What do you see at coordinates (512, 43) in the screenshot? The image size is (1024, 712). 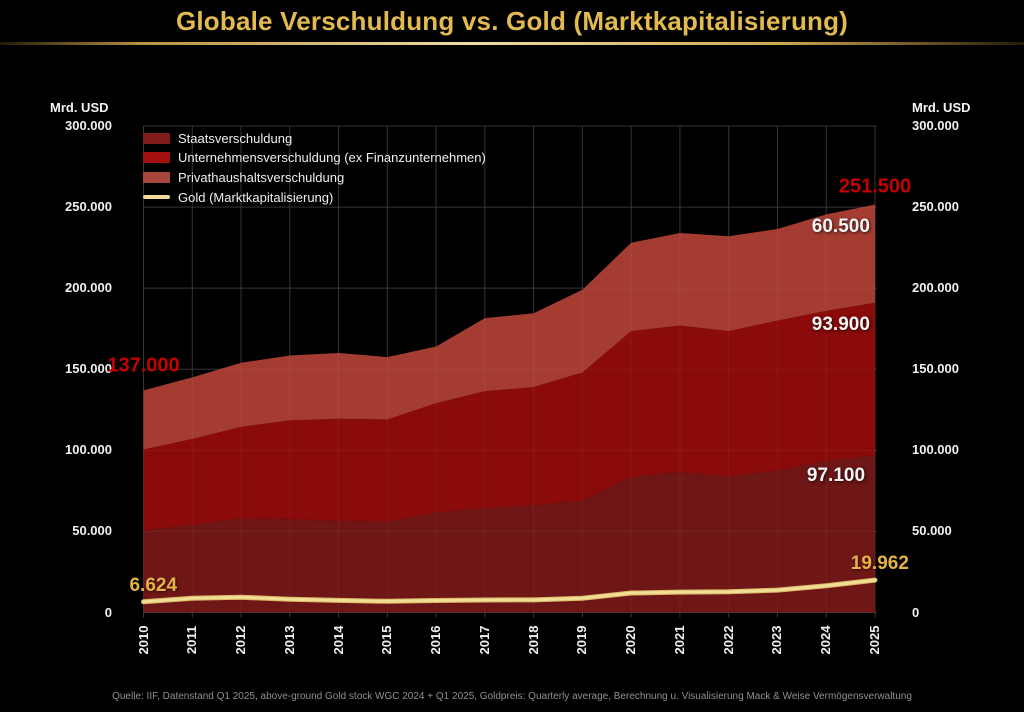 I see `title-separator-rule` at bounding box center [512, 43].